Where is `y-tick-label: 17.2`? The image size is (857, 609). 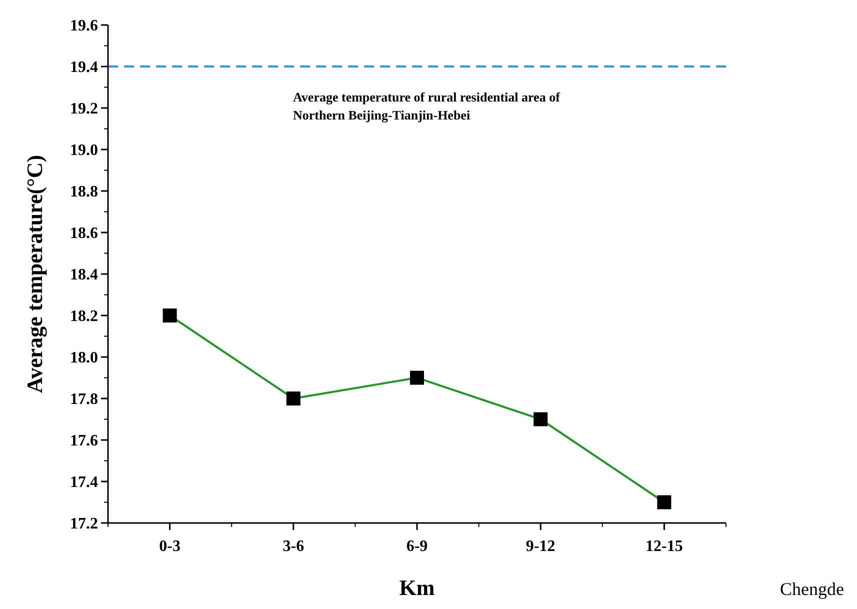 y-tick-label: 17.2 is located at coordinates (84, 524).